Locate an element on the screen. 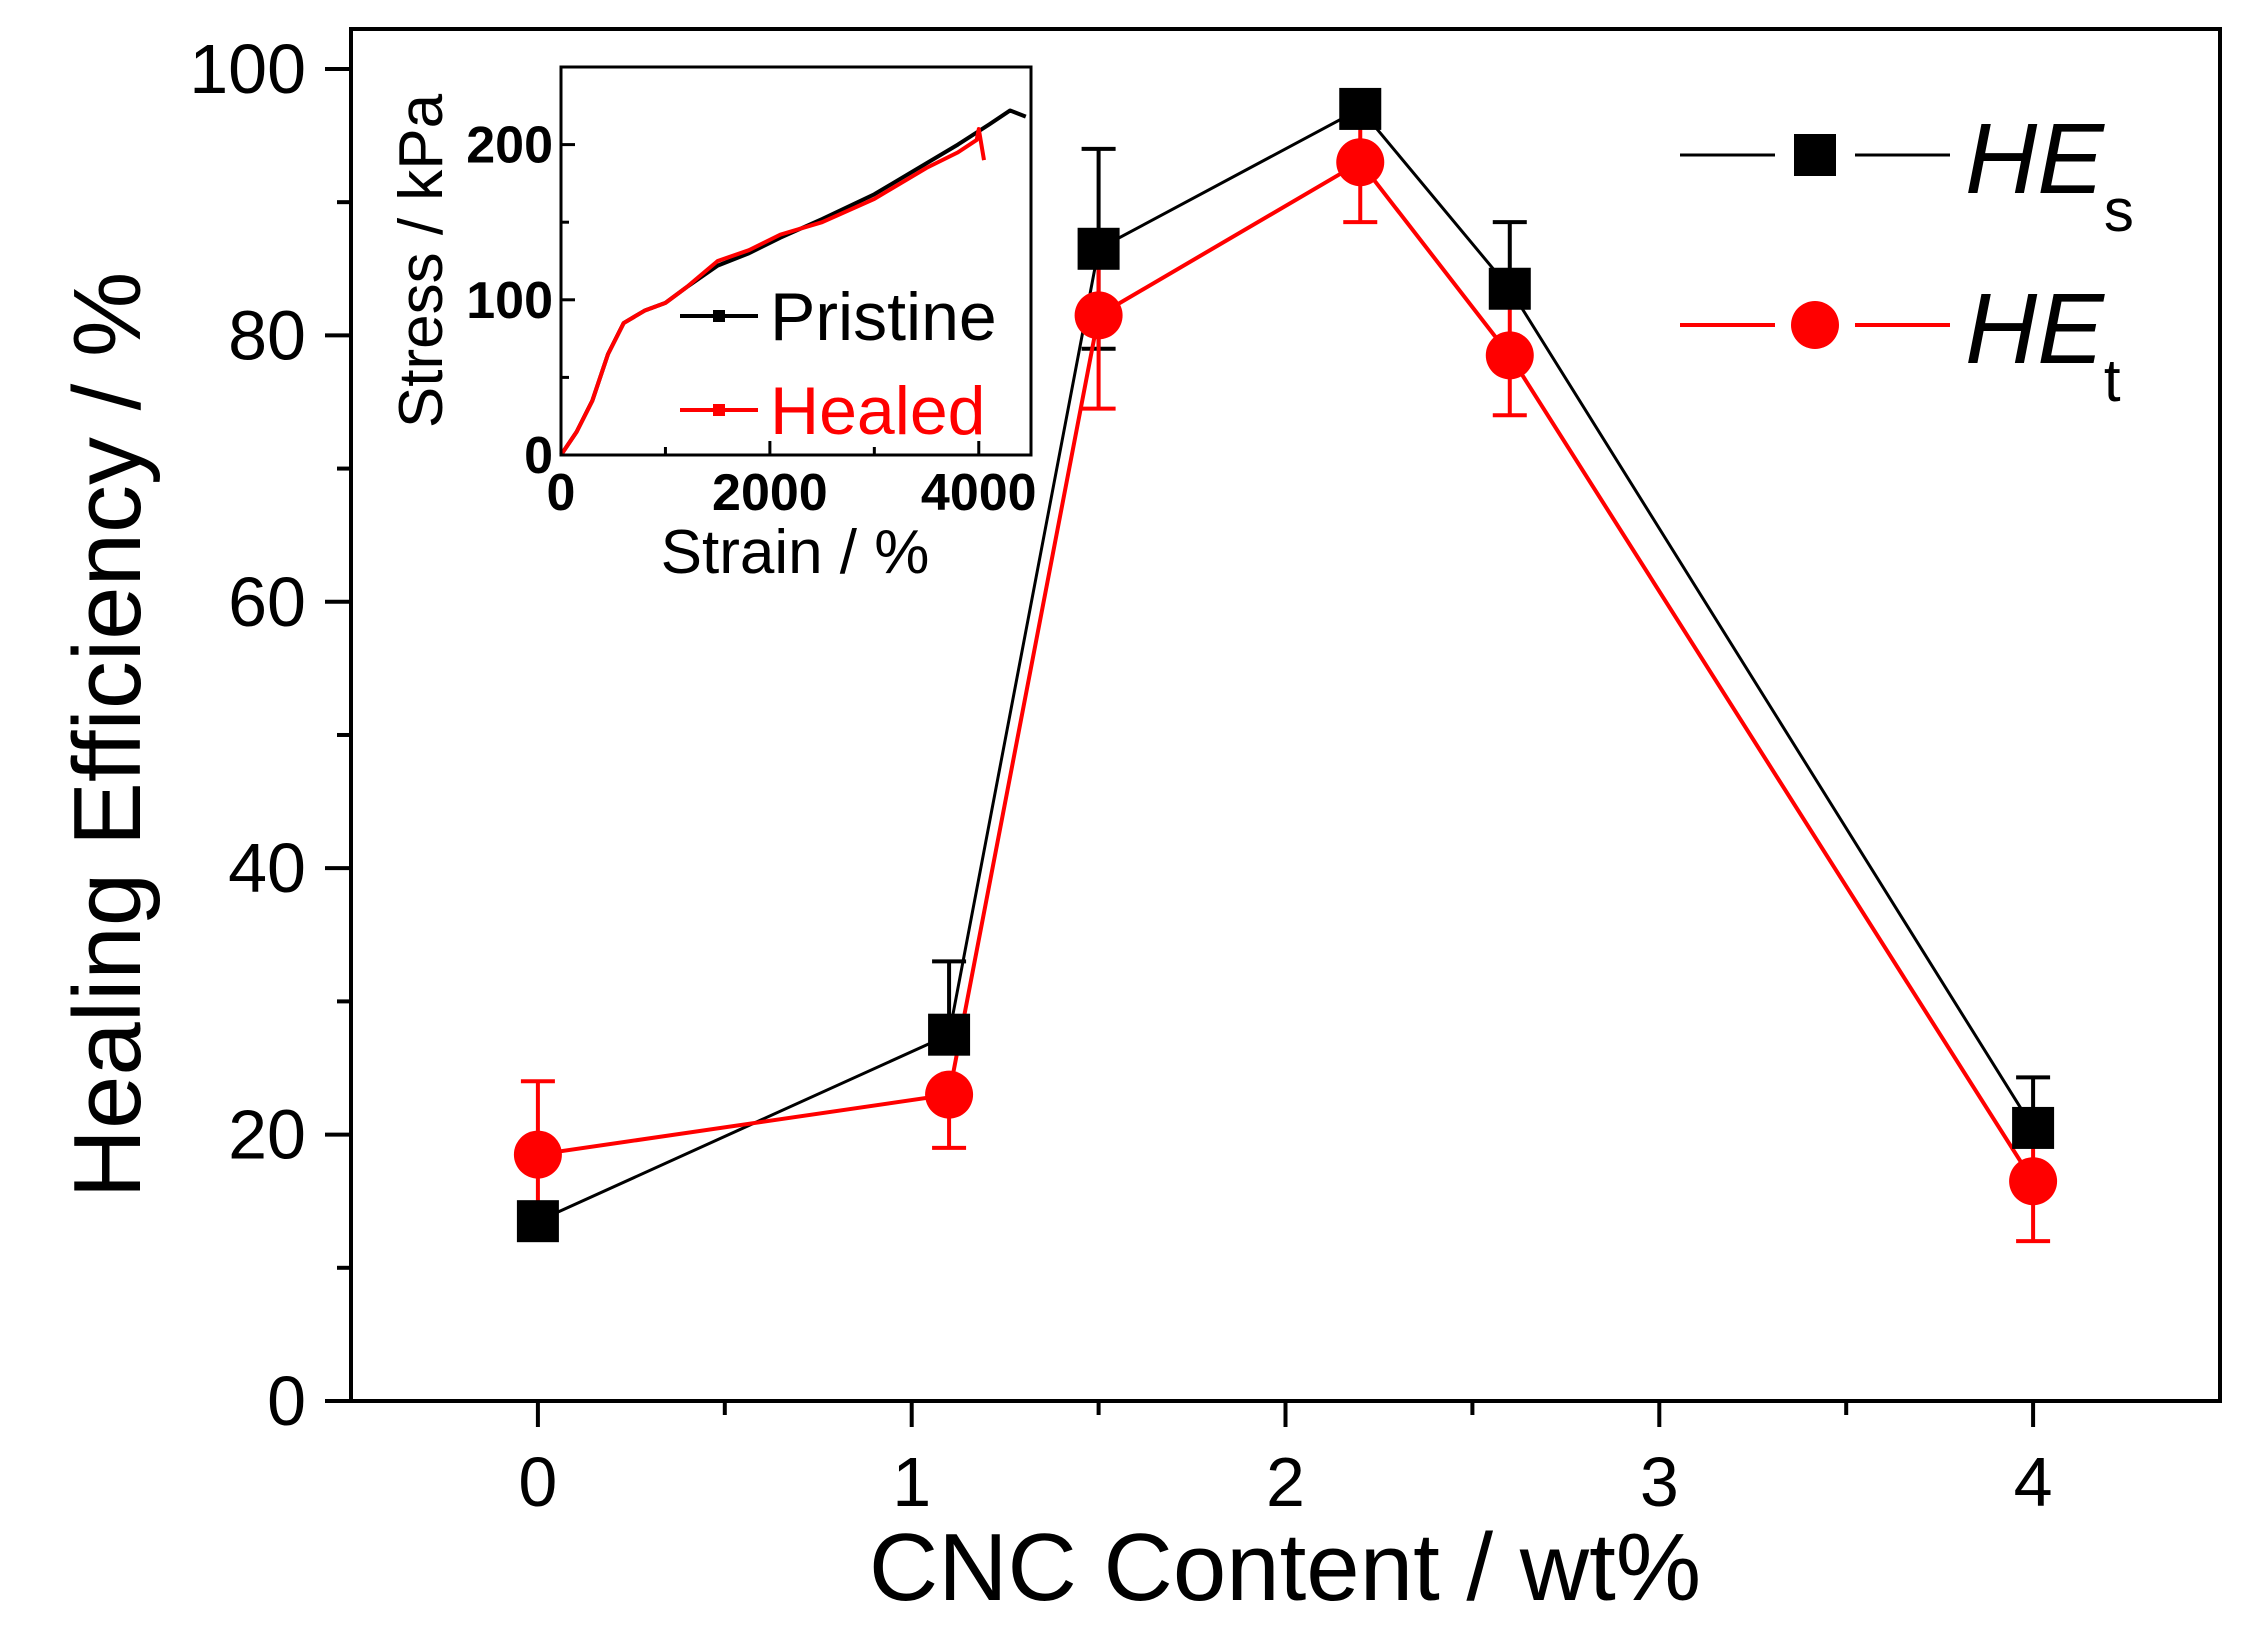  legend-het-name: HE is located at coordinates (2035, 329).